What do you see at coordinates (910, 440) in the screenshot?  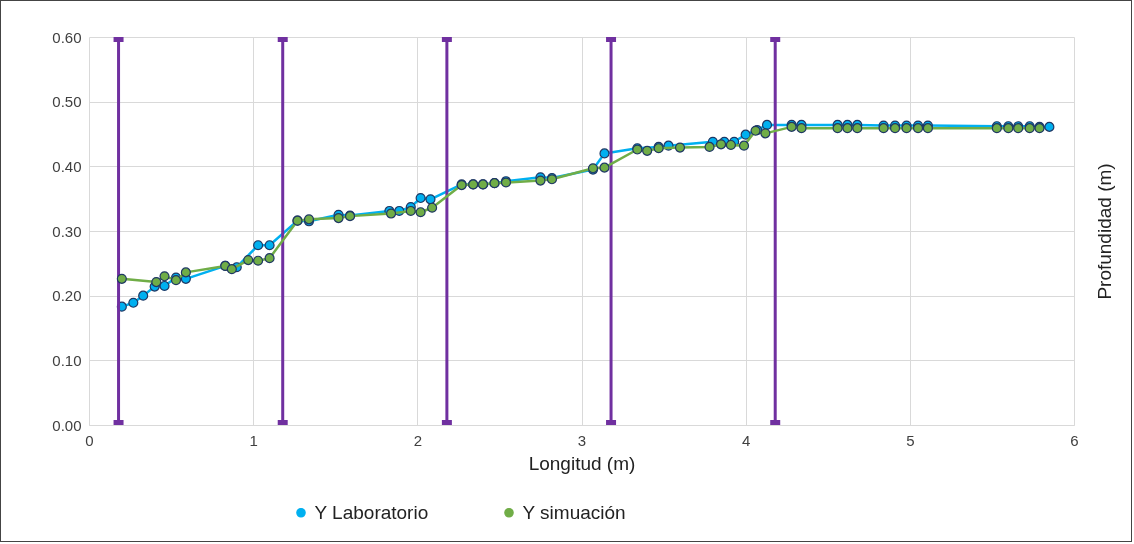 I see `x-tick-label: 5` at bounding box center [910, 440].